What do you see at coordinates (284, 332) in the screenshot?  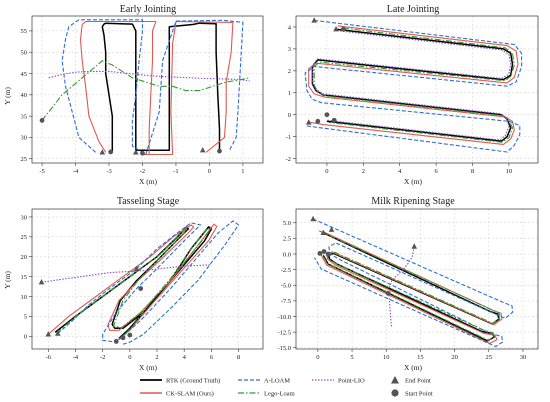 I see `y-tick-label: -12.5` at bounding box center [284, 332].